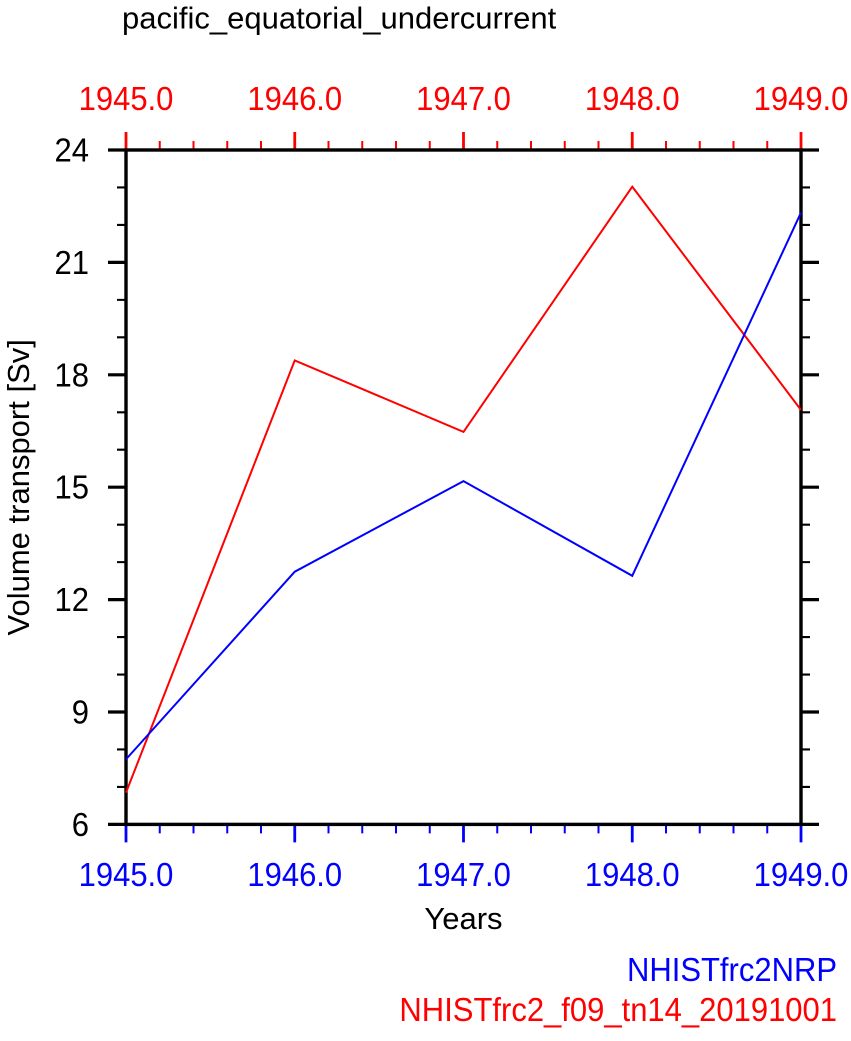 The image size is (851, 1041). What do you see at coordinates (18, 487) in the screenshot?
I see `svg-text: Volume transport [Sv]` at bounding box center [18, 487].